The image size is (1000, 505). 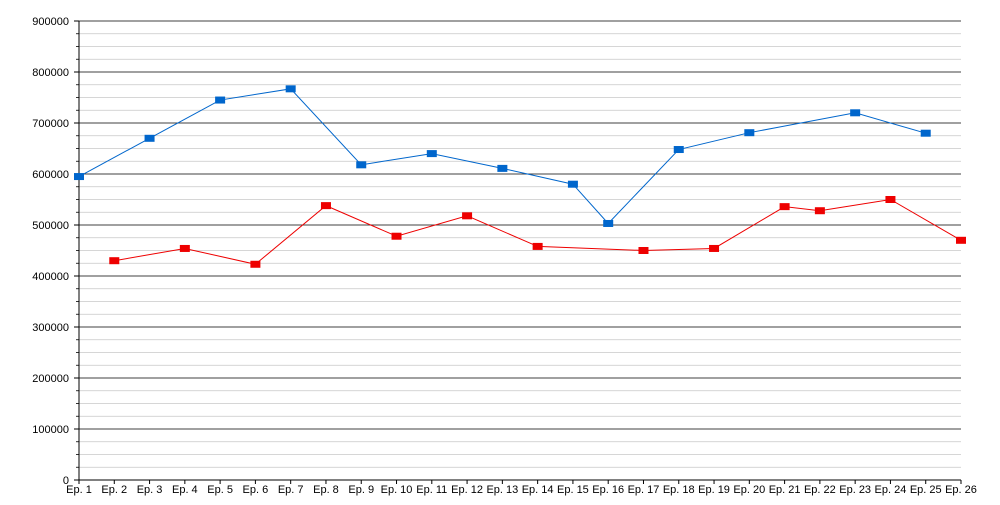 What do you see at coordinates (50, 124) in the screenshot?
I see `y-tick-label: 700000` at bounding box center [50, 124].